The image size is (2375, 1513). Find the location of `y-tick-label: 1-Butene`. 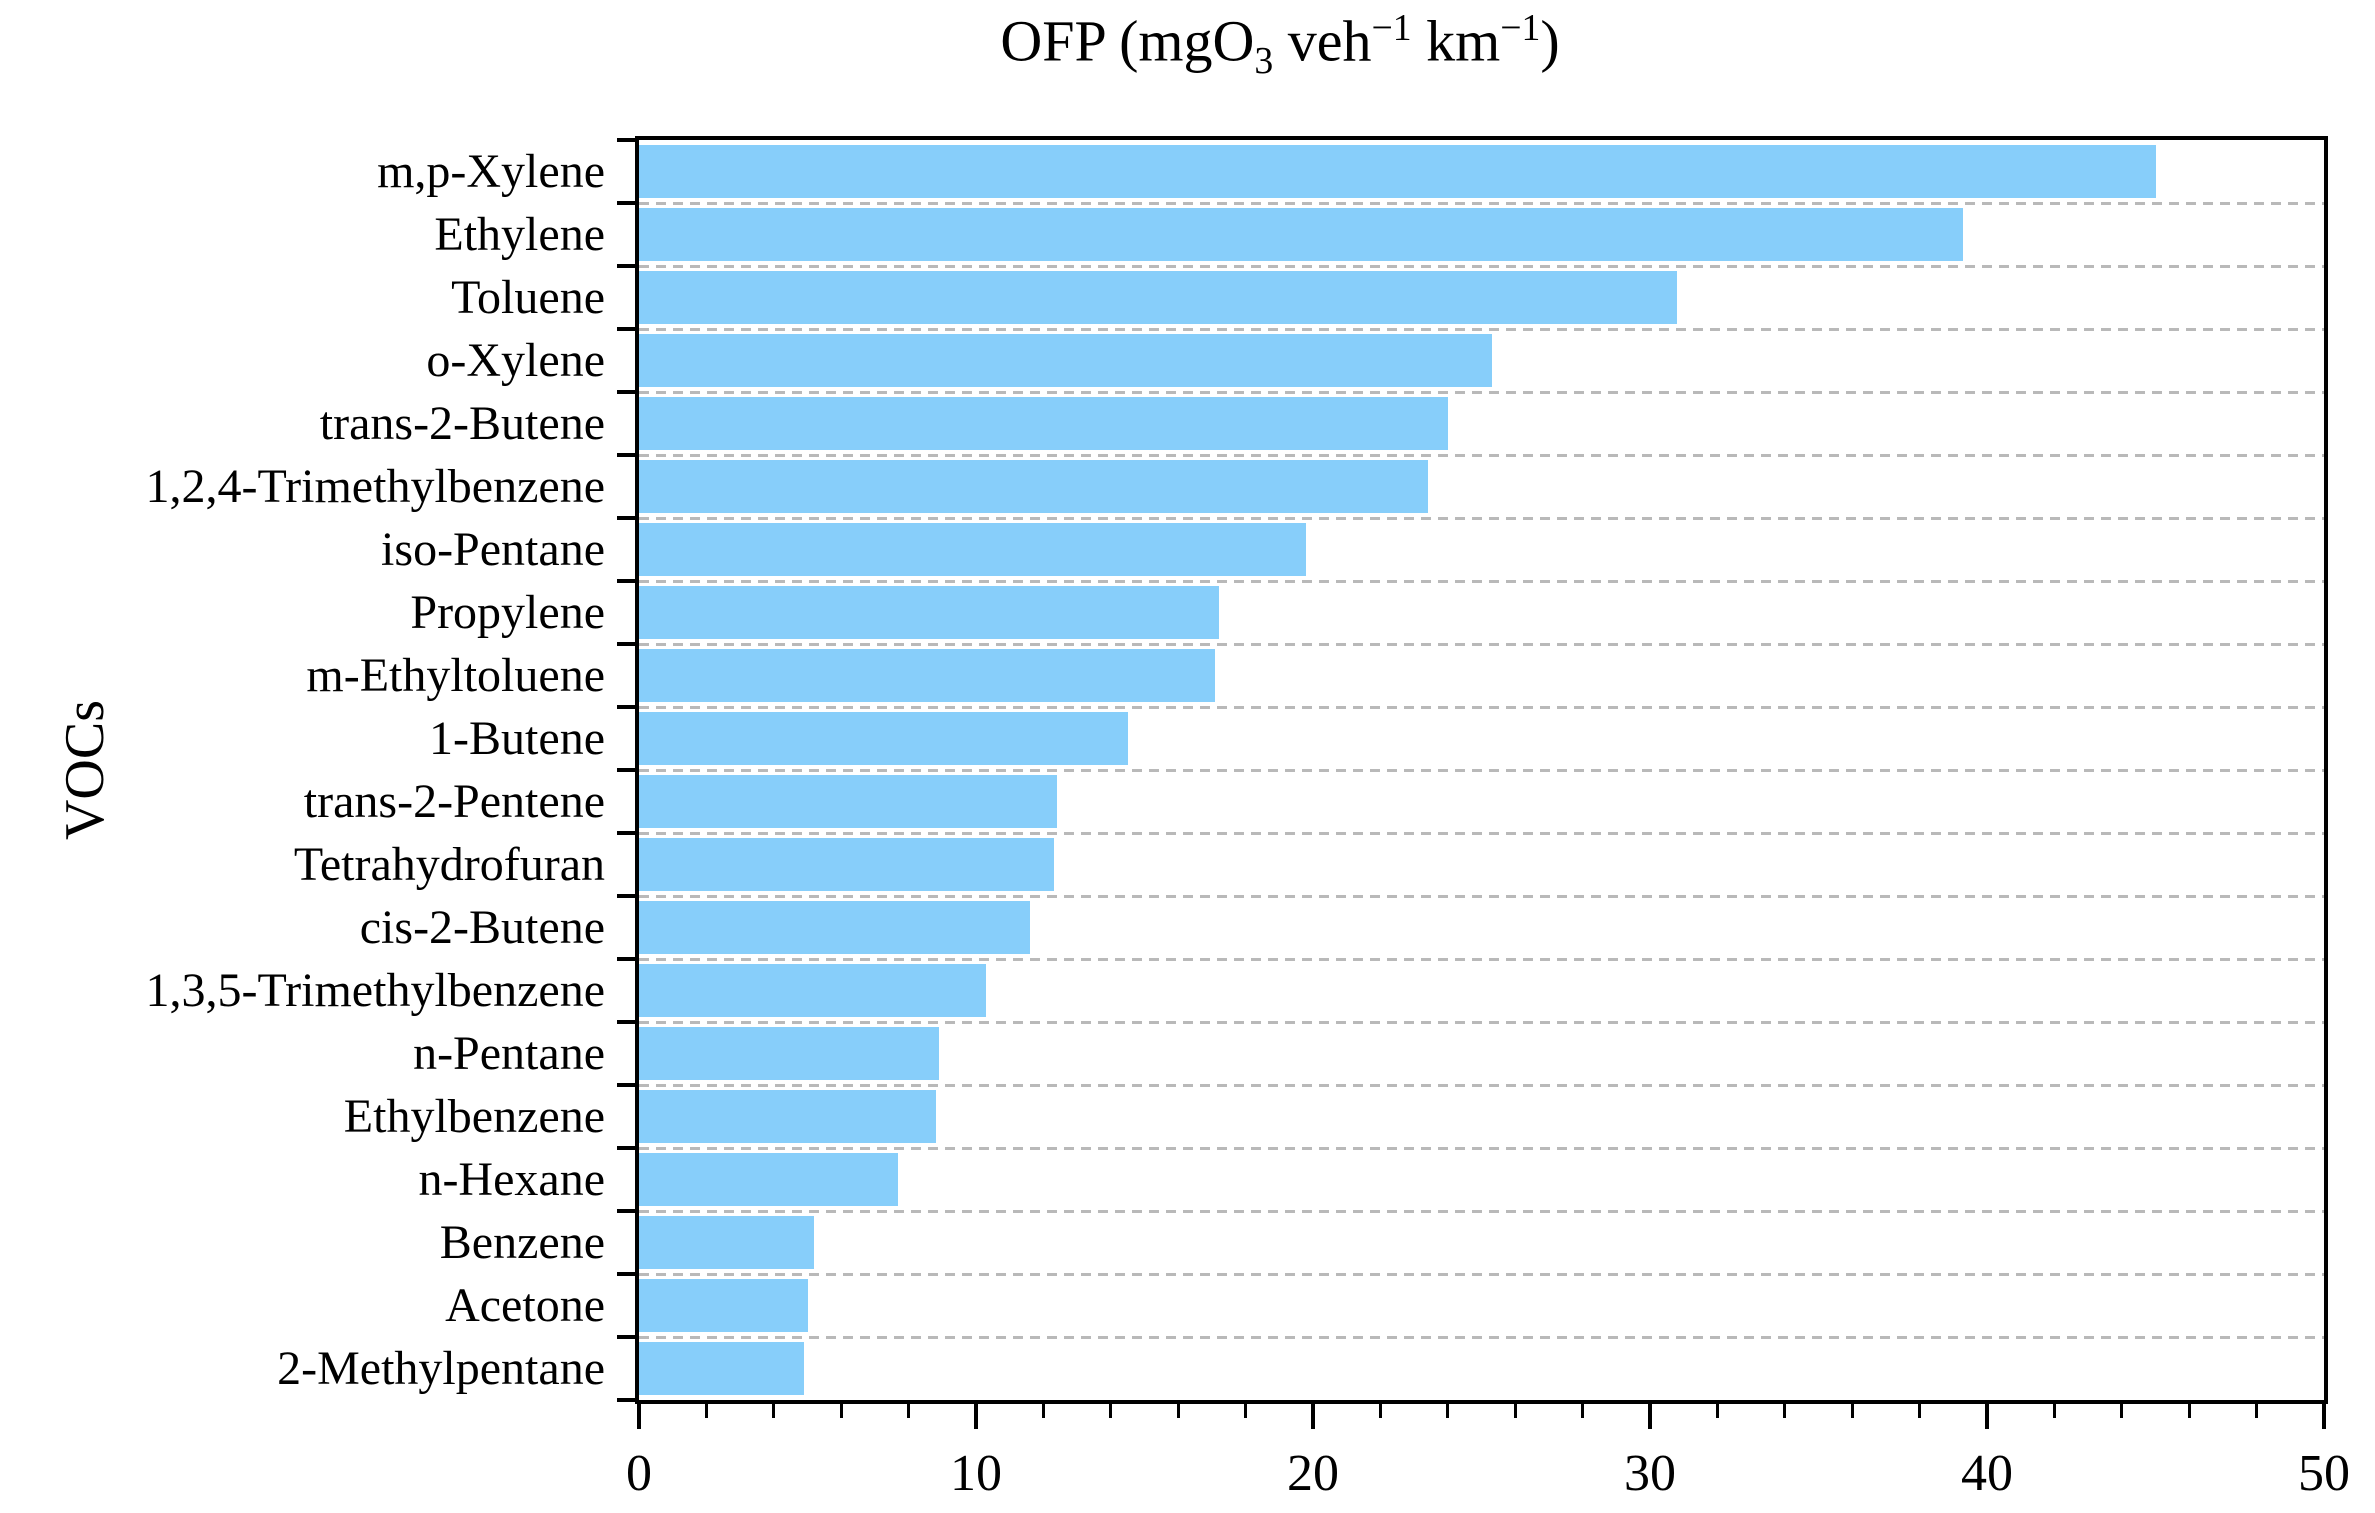

y-tick-label: 1-Butene is located at coordinates (517, 738).